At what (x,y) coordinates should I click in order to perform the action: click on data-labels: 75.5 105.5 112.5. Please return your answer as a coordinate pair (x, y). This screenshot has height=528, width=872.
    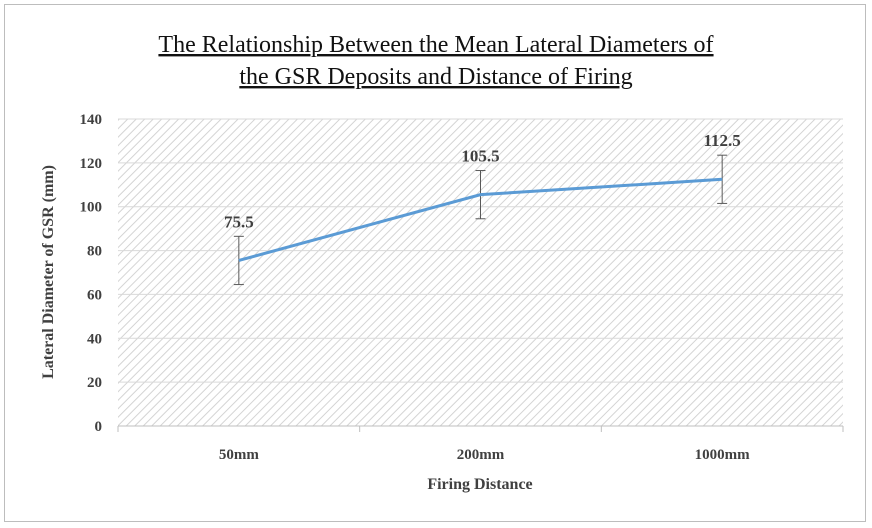
    Looking at the image, I should click on (482, 181).